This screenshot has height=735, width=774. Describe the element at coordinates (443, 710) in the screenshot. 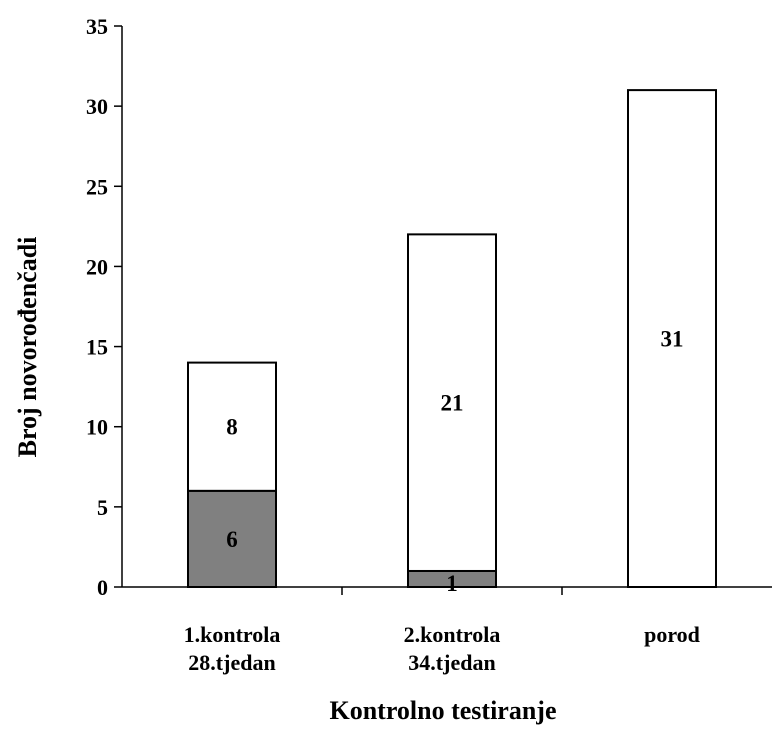

I see `x-axis-title: Kontrolno testiranje` at that location.